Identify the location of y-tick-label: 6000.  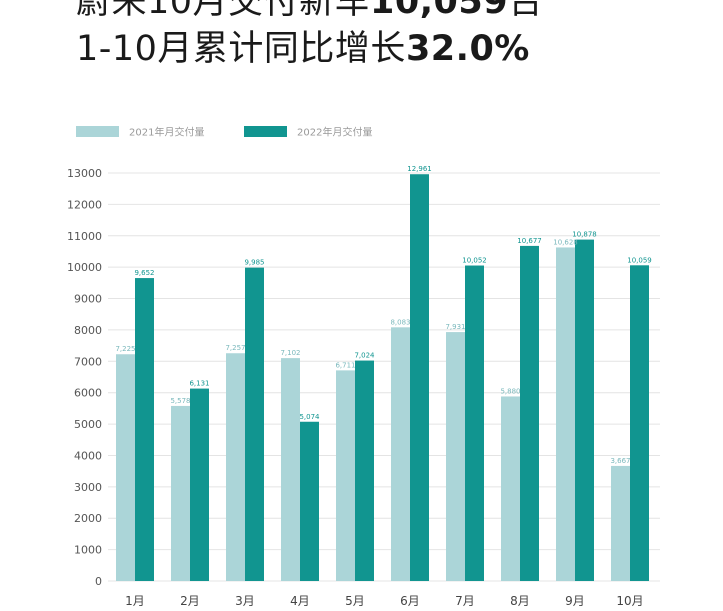
(88, 393).